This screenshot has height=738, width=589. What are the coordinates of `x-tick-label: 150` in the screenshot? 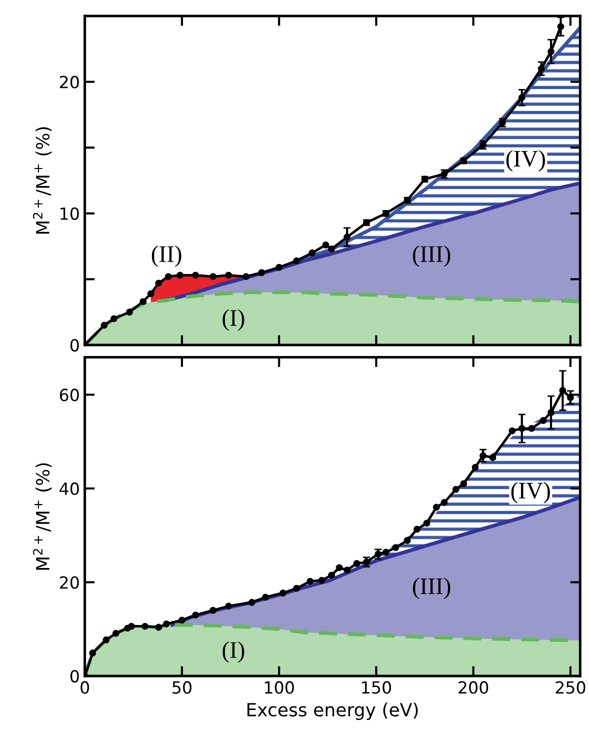 It's located at (376, 687).